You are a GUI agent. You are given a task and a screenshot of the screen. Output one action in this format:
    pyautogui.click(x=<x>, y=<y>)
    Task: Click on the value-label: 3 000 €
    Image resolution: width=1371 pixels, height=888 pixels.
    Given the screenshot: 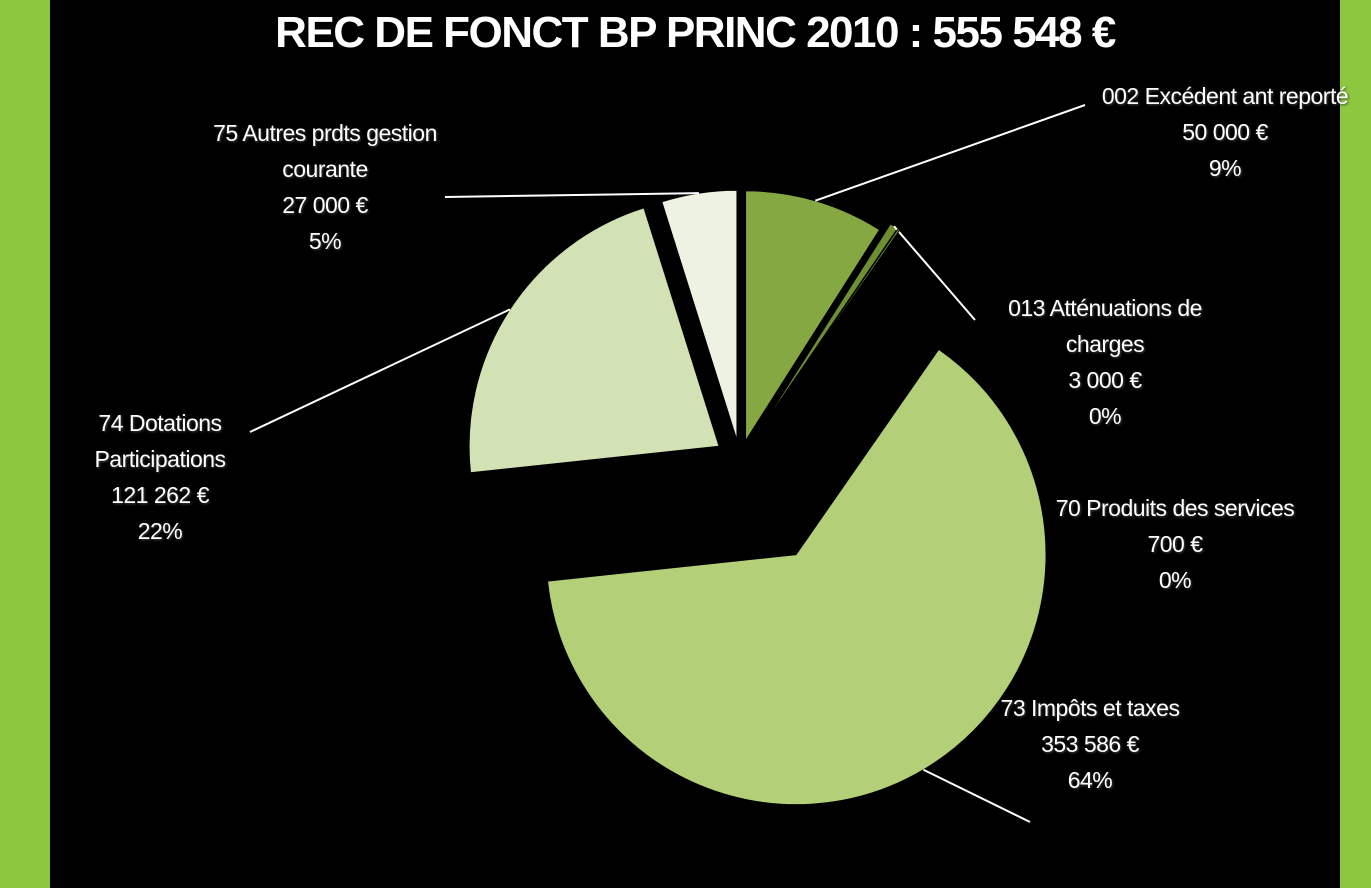 What is the action you would take?
    pyautogui.click(x=1105, y=380)
    